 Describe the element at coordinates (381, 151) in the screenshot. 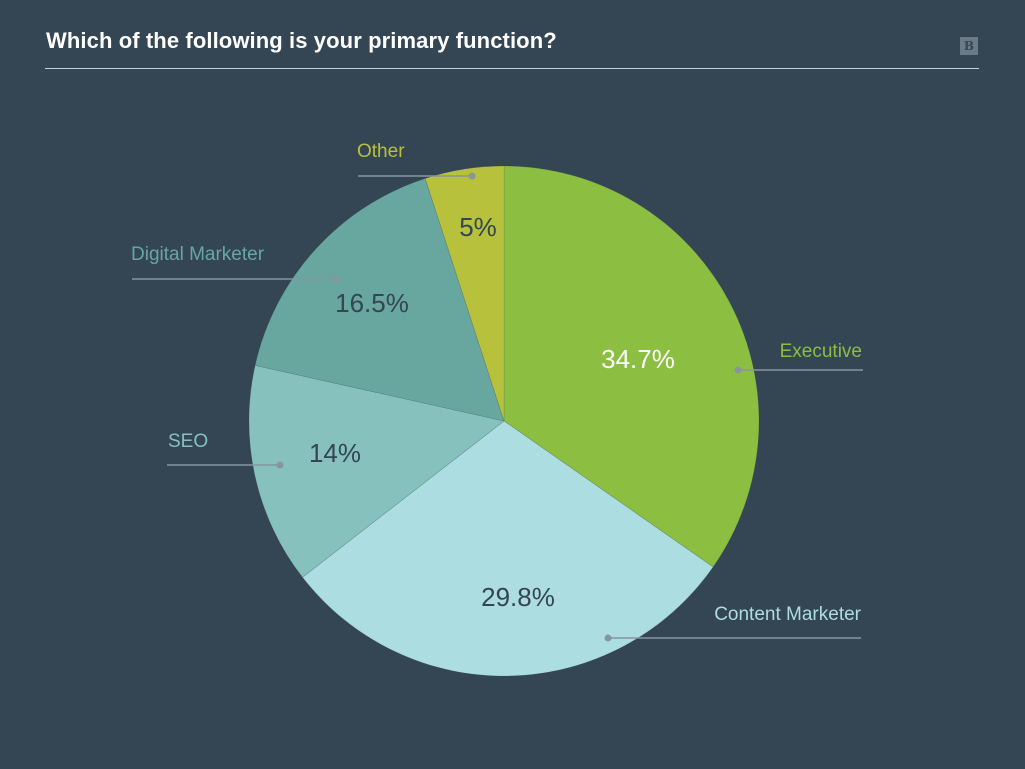

I see `pie-category-label: Other` at that location.